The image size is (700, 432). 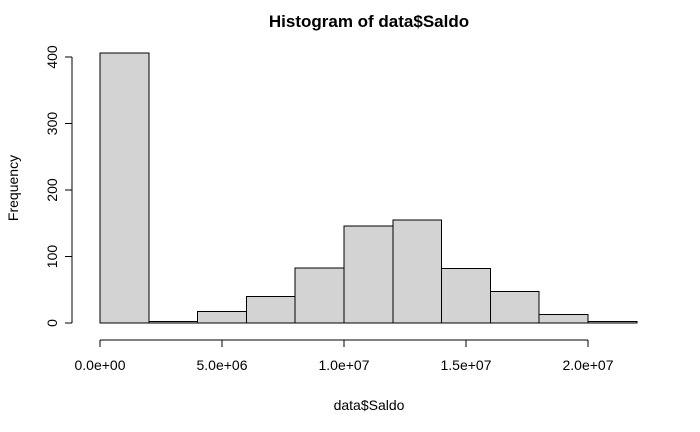 I want to click on y-axis: 0 100 200 300 400, so click(x=58, y=186).